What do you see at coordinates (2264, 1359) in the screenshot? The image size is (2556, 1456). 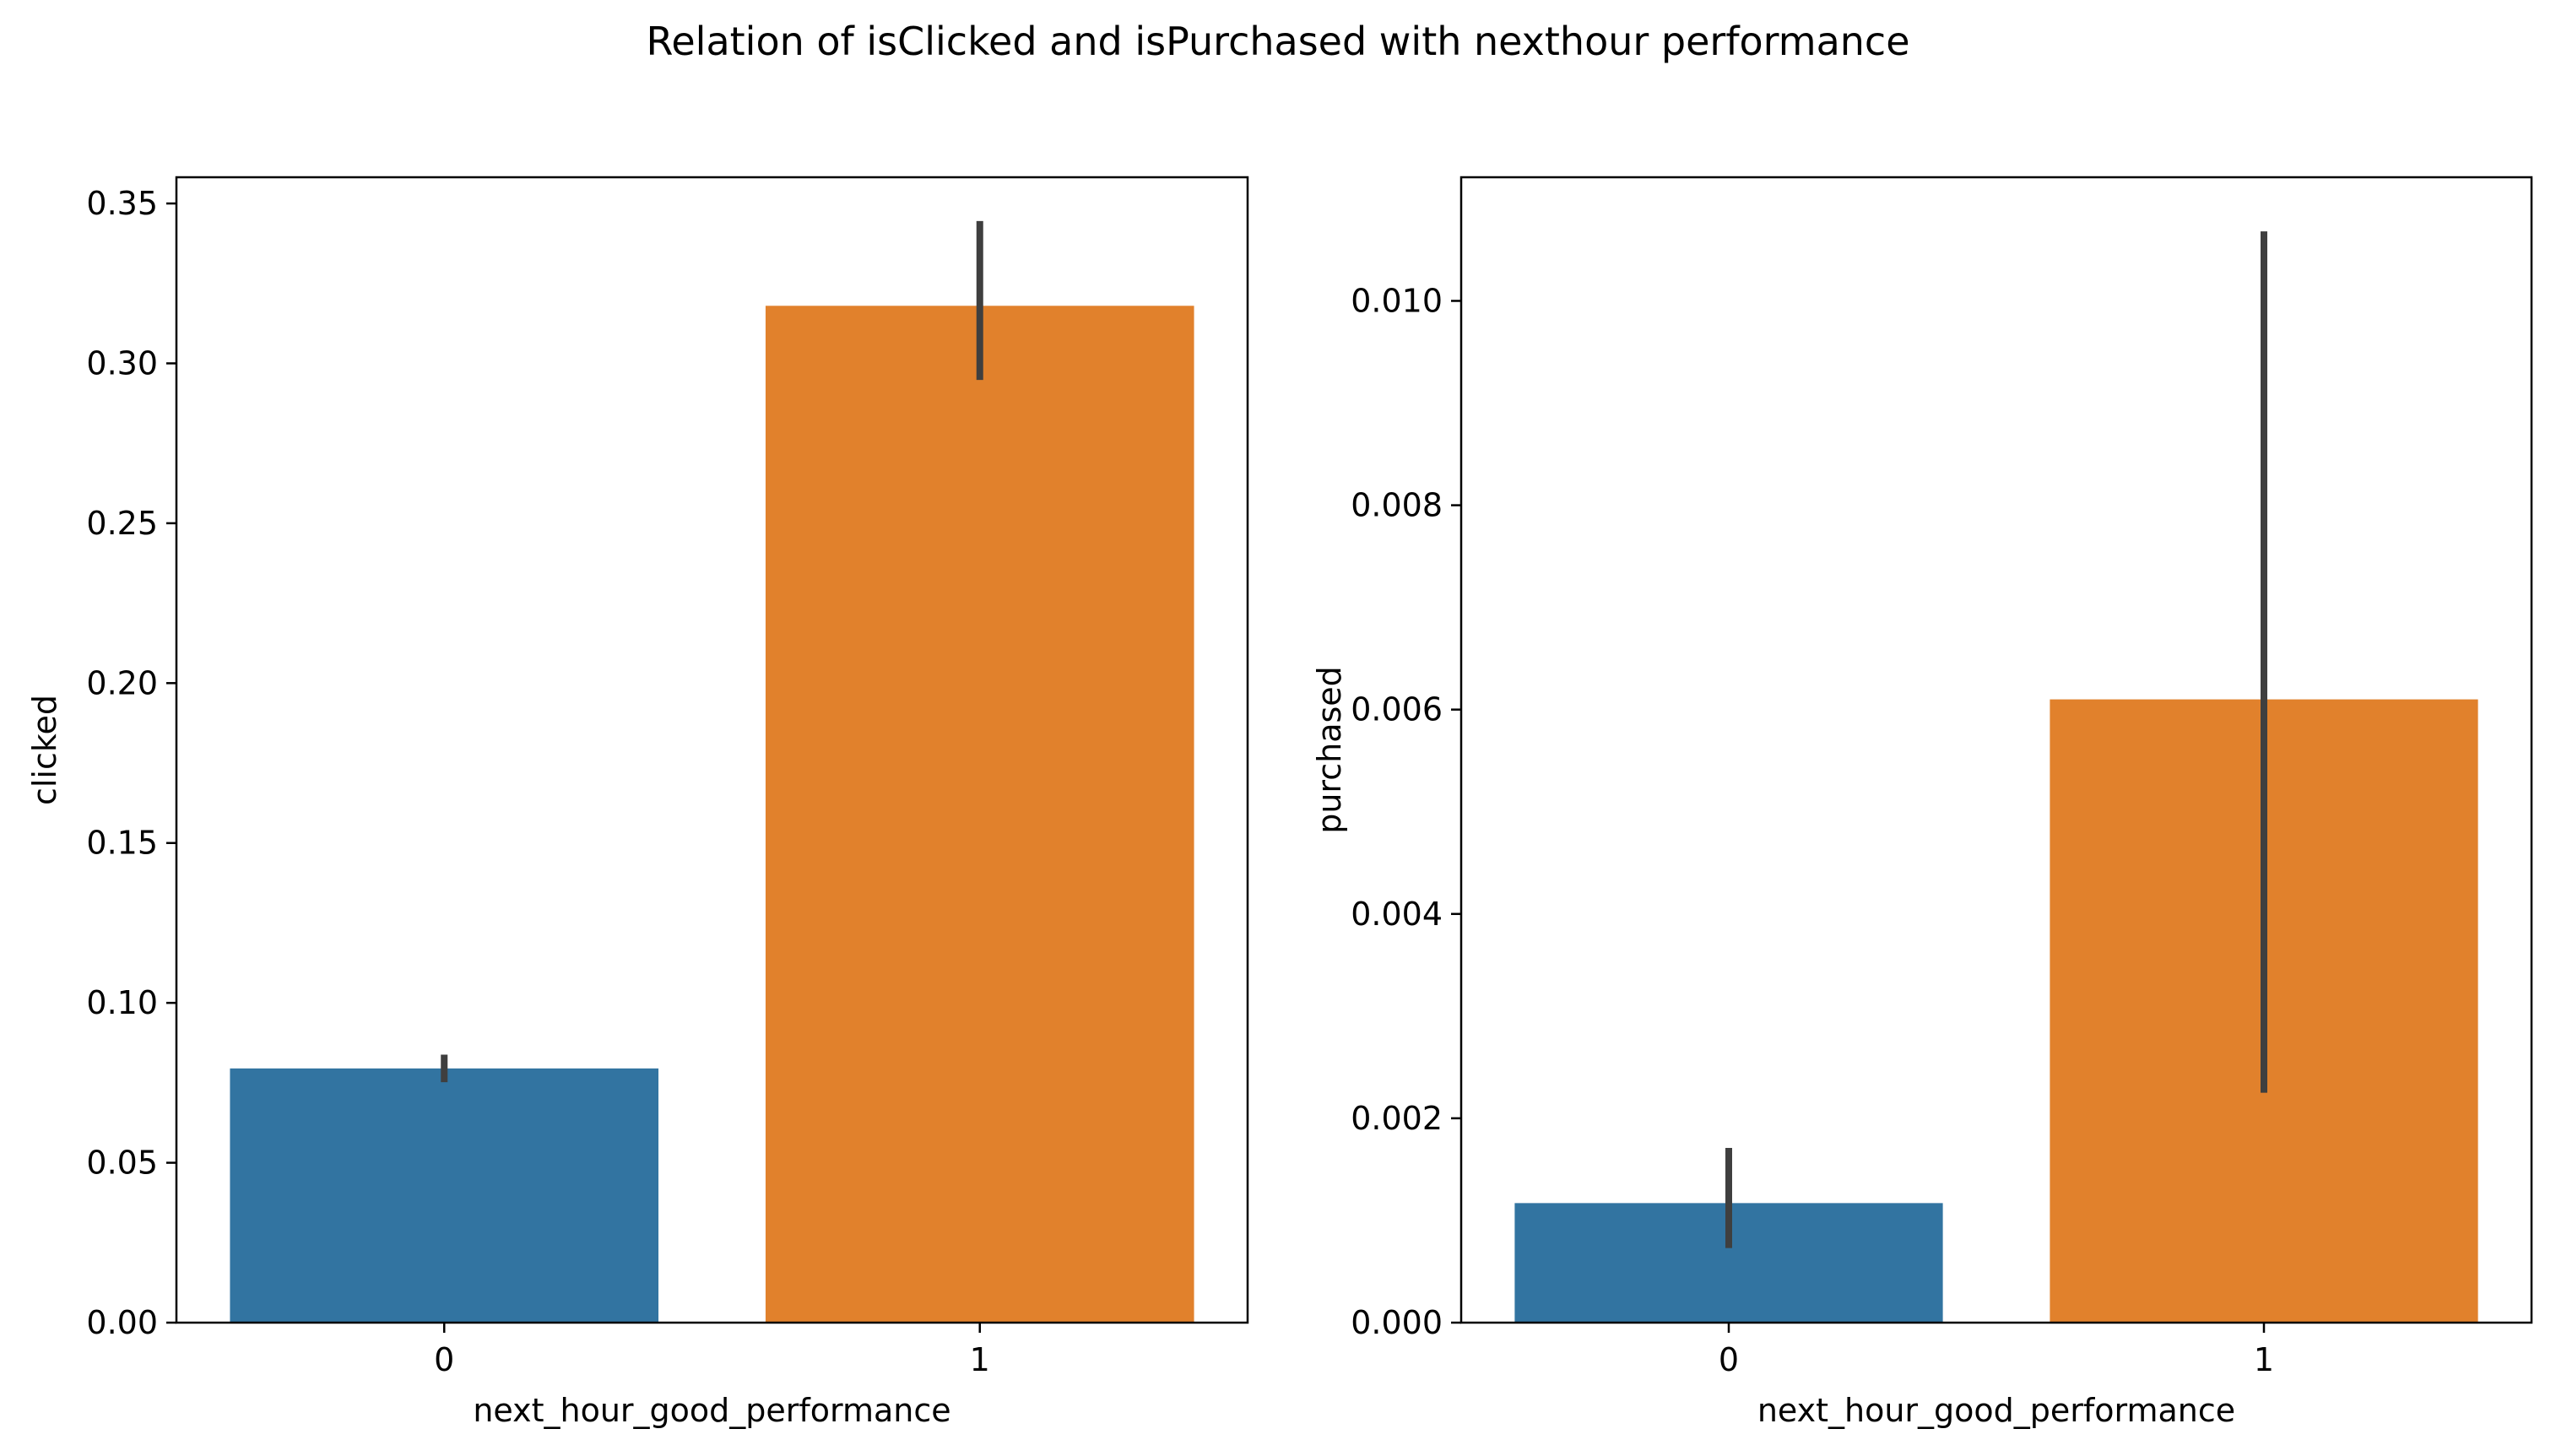 I see `purchased-x-tick-label: 1` at bounding box center [2264, 1359].